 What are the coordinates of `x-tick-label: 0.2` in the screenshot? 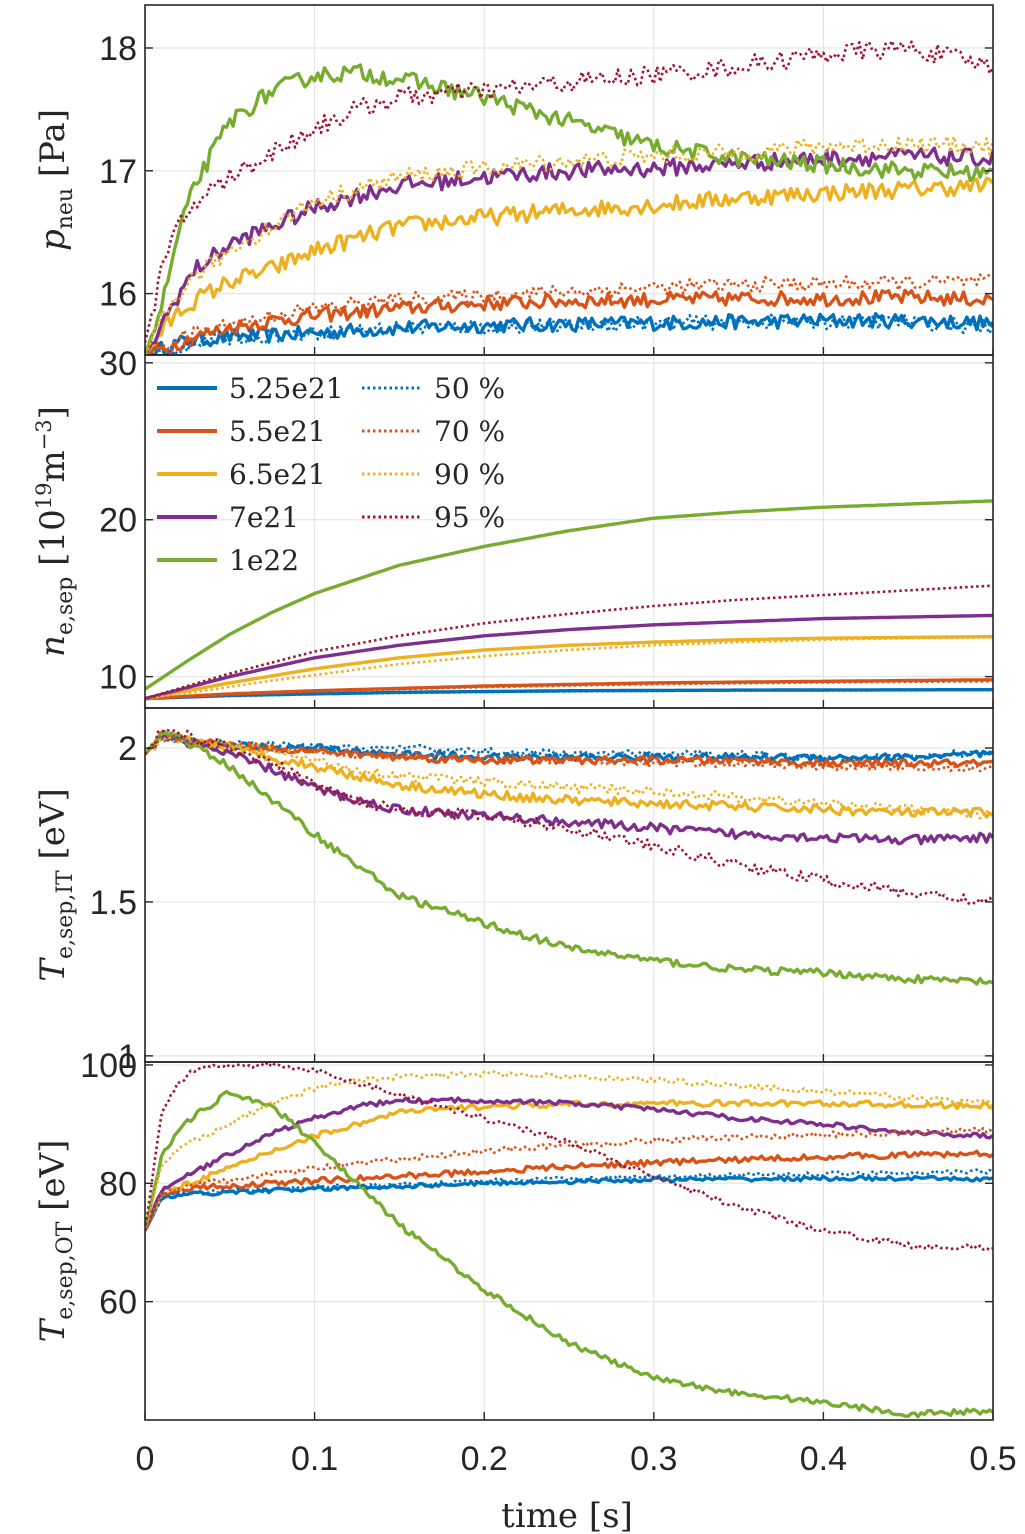 It's located at (484, 1459).